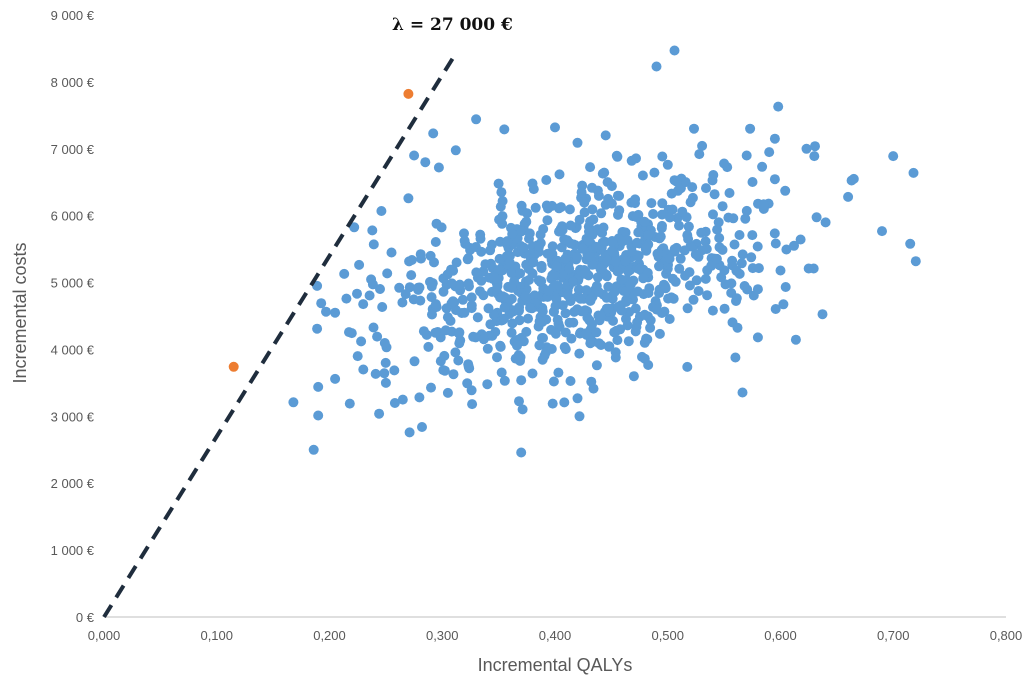 This screenshot has height=684, width=1028. Describe the element at coordinates (73, 349) in the screenshot. I see `y-tick-label: 4 000 €` at that location.